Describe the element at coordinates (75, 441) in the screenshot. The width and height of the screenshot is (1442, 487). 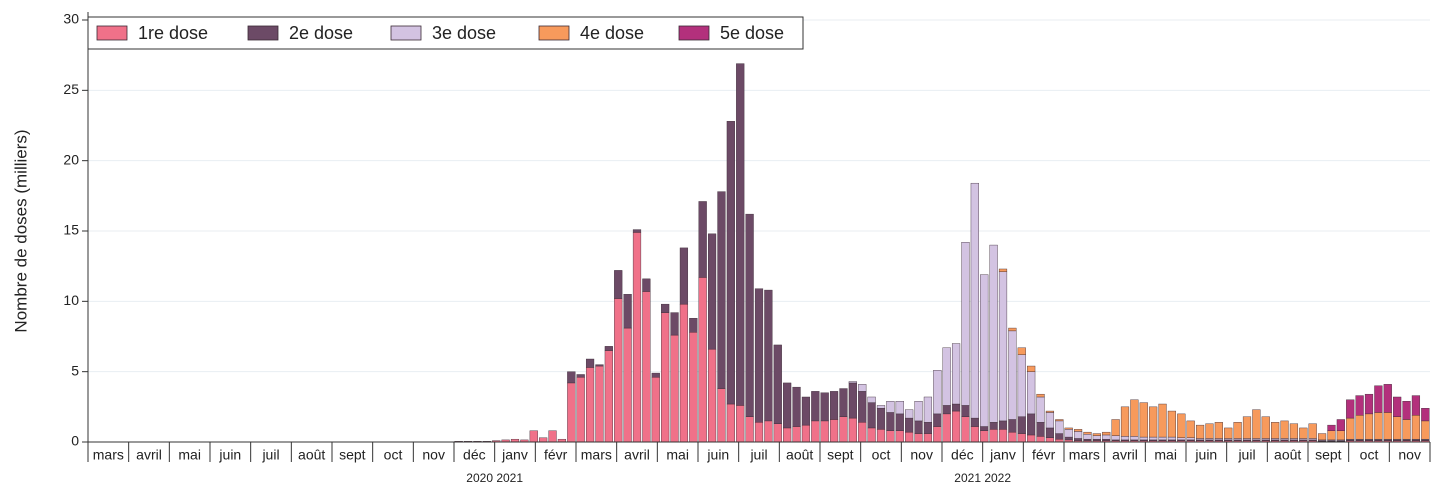
I see `y-tick-label: 0` at that location.